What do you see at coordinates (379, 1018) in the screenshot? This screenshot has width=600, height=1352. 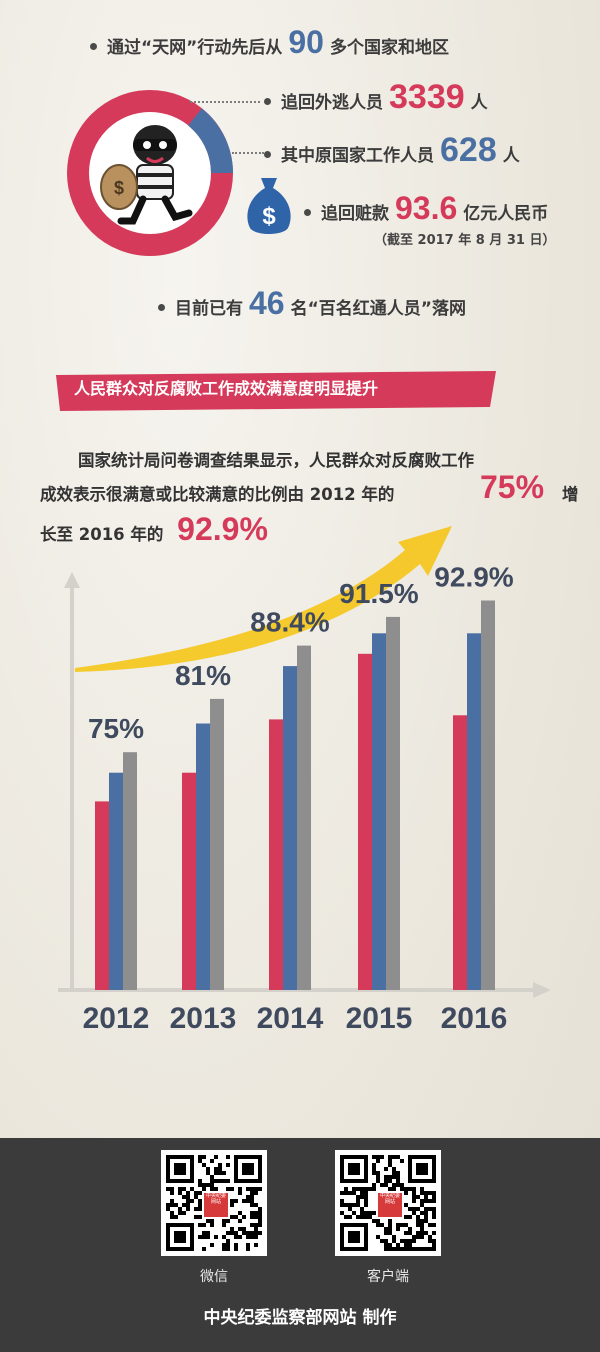 I see `category-label-2015: 2015` at bounding box center [379, 1018].